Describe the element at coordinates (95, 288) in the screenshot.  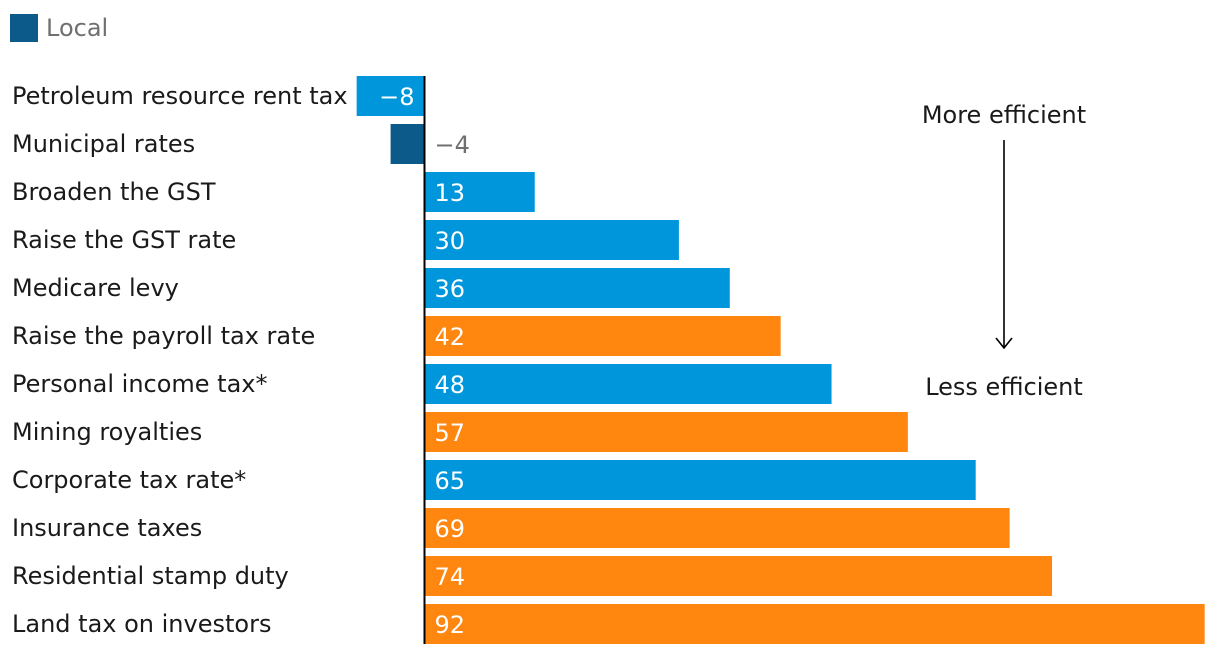
I see `category-label: Medicare levy` at that location.